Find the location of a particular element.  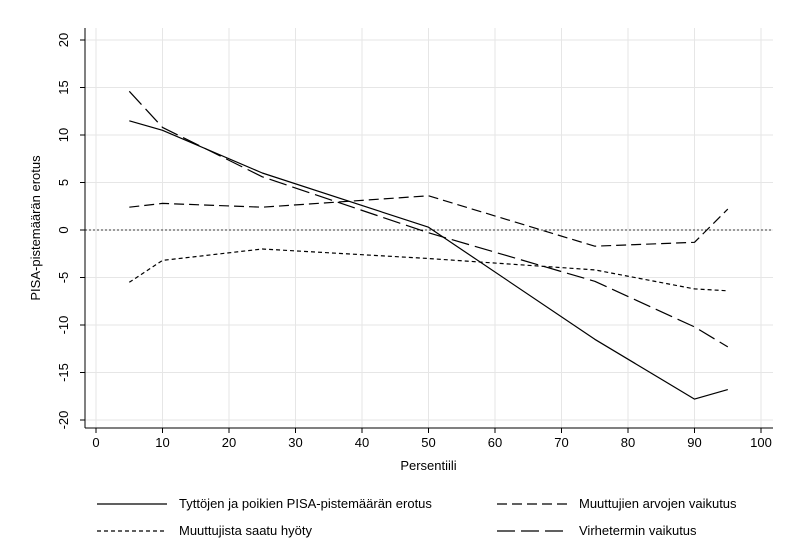

y-tick-label: 5 is located at coordinates (63, 182).